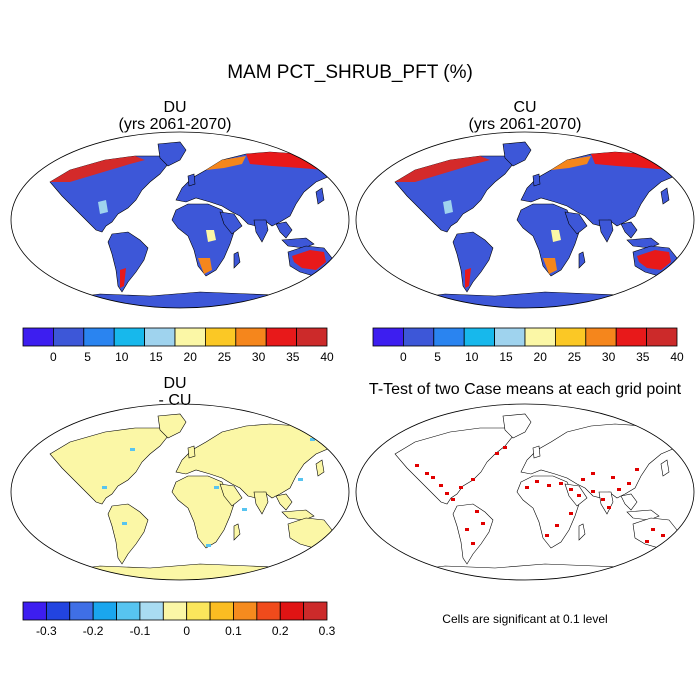 The width and height of the screenshot is (700, 700). I want to click on map-diff, so click(180, 492).